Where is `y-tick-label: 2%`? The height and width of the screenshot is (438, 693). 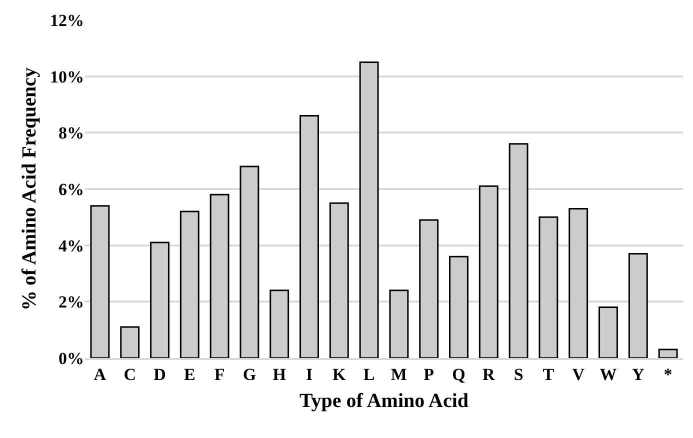 y-tick-label: 2% is located at coordinates (71, 302).